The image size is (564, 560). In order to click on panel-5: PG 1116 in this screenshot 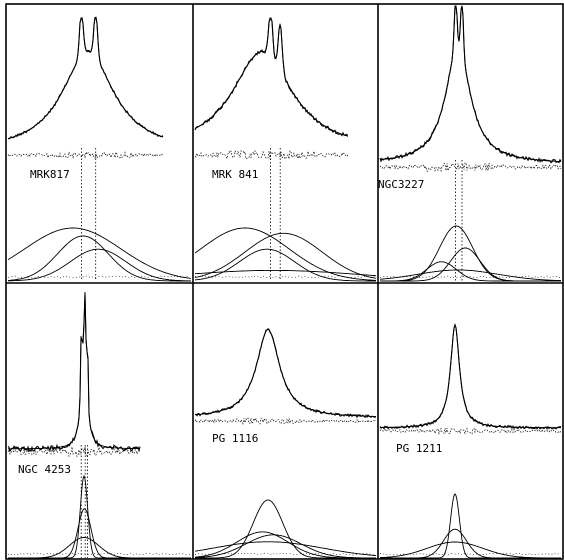, I will do `click(285, 443)`.